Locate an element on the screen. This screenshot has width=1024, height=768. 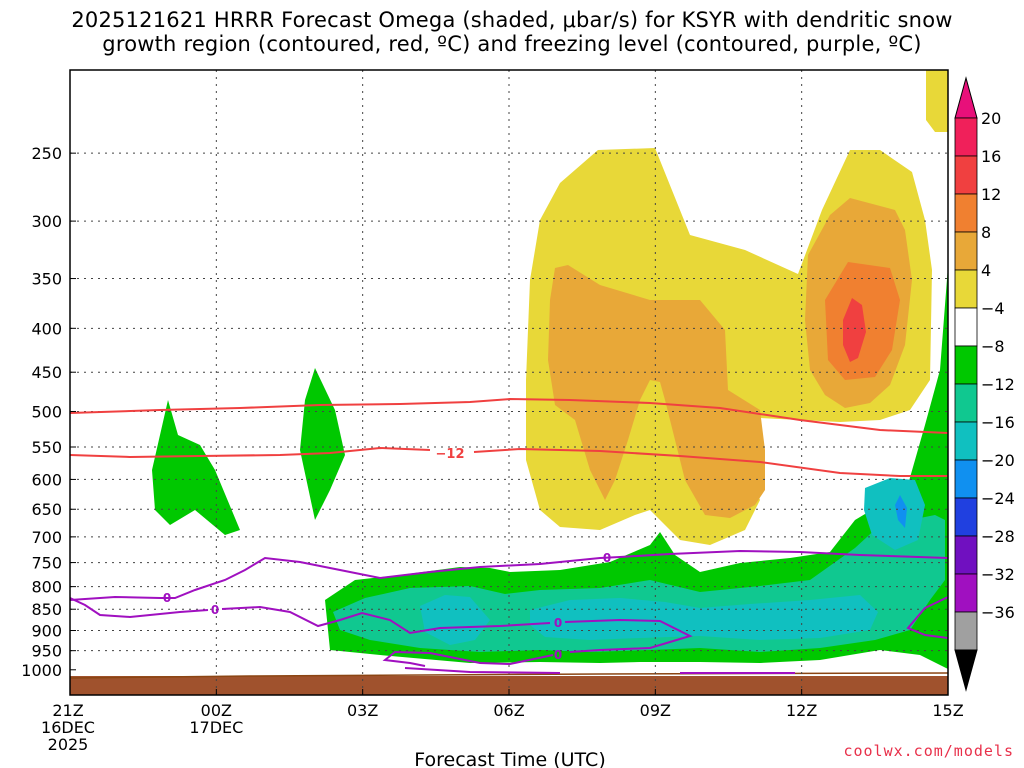
freezing-label-5: 0 is located at coordinates (558, 655).